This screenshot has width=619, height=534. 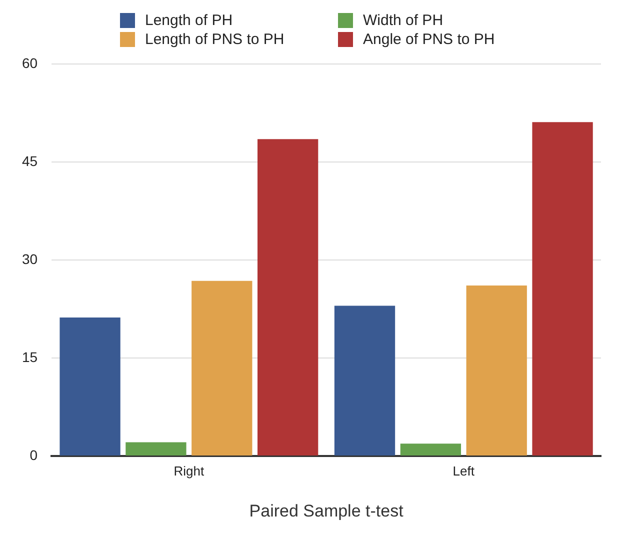 What do you see at coordinates (189, 20) in the screenshot?
I see `legend-label: Length of PH` at bounding box center [189, 20].